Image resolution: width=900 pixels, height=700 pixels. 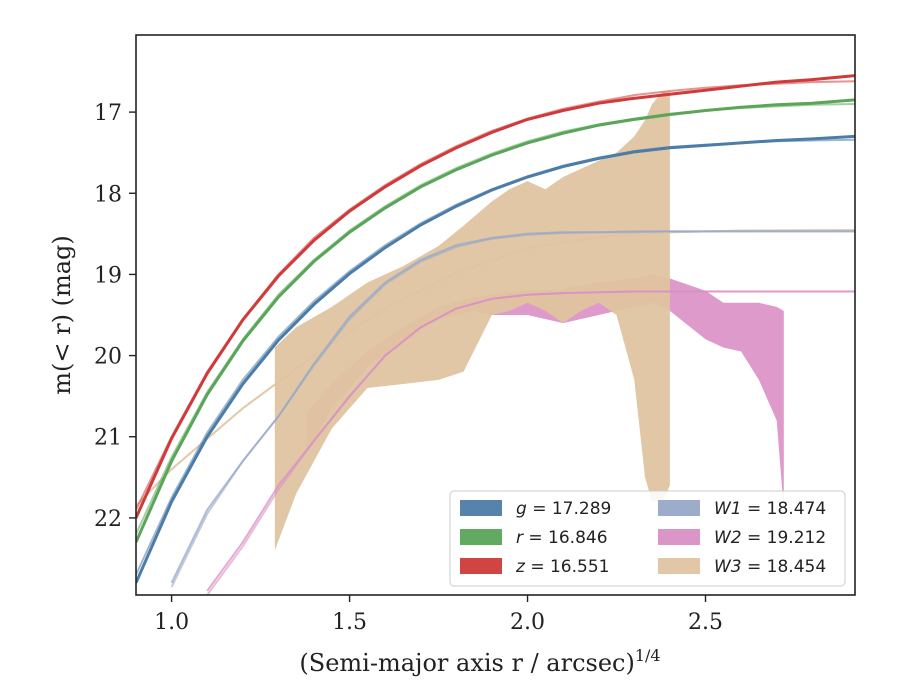 I want to click on legend-swatch-g, so click(x=481, y=508).